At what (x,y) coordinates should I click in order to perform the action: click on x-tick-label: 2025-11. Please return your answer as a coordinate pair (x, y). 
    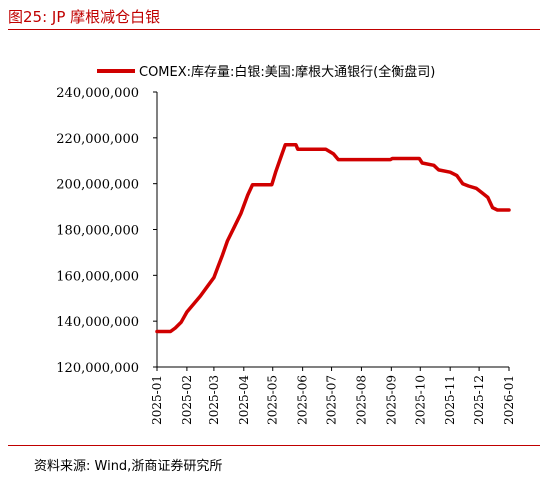
    Looking at the image, I should click on (450, 400).